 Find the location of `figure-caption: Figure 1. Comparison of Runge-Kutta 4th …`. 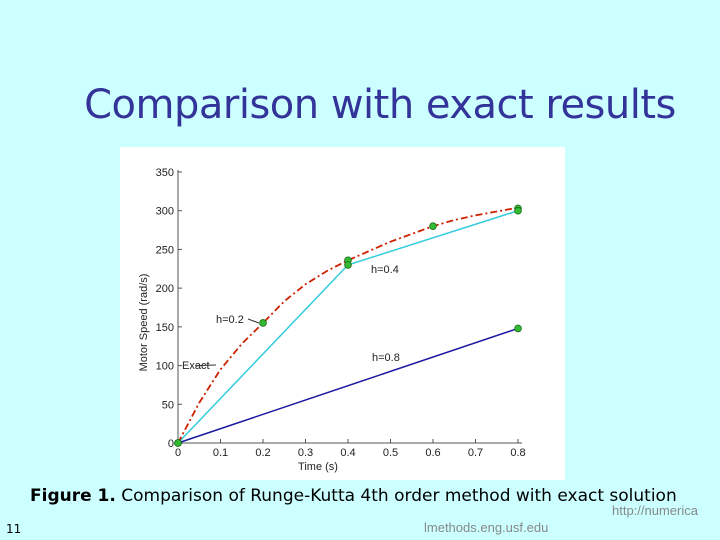

figure-caption: Figure 1. Comparison of Runge-Kutta 4th … is located at coordinates (353, 496).